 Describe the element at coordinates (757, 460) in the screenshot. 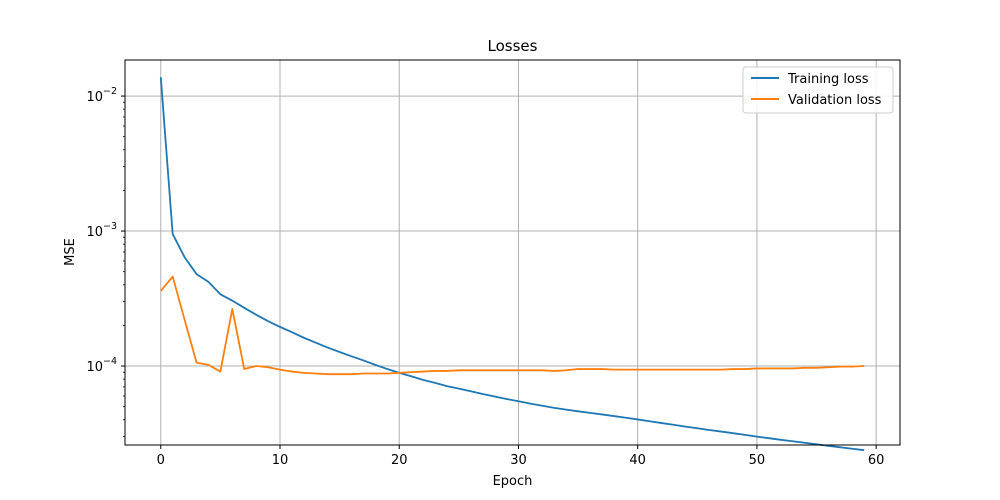

I see `x-tick-label: 50` at that location.